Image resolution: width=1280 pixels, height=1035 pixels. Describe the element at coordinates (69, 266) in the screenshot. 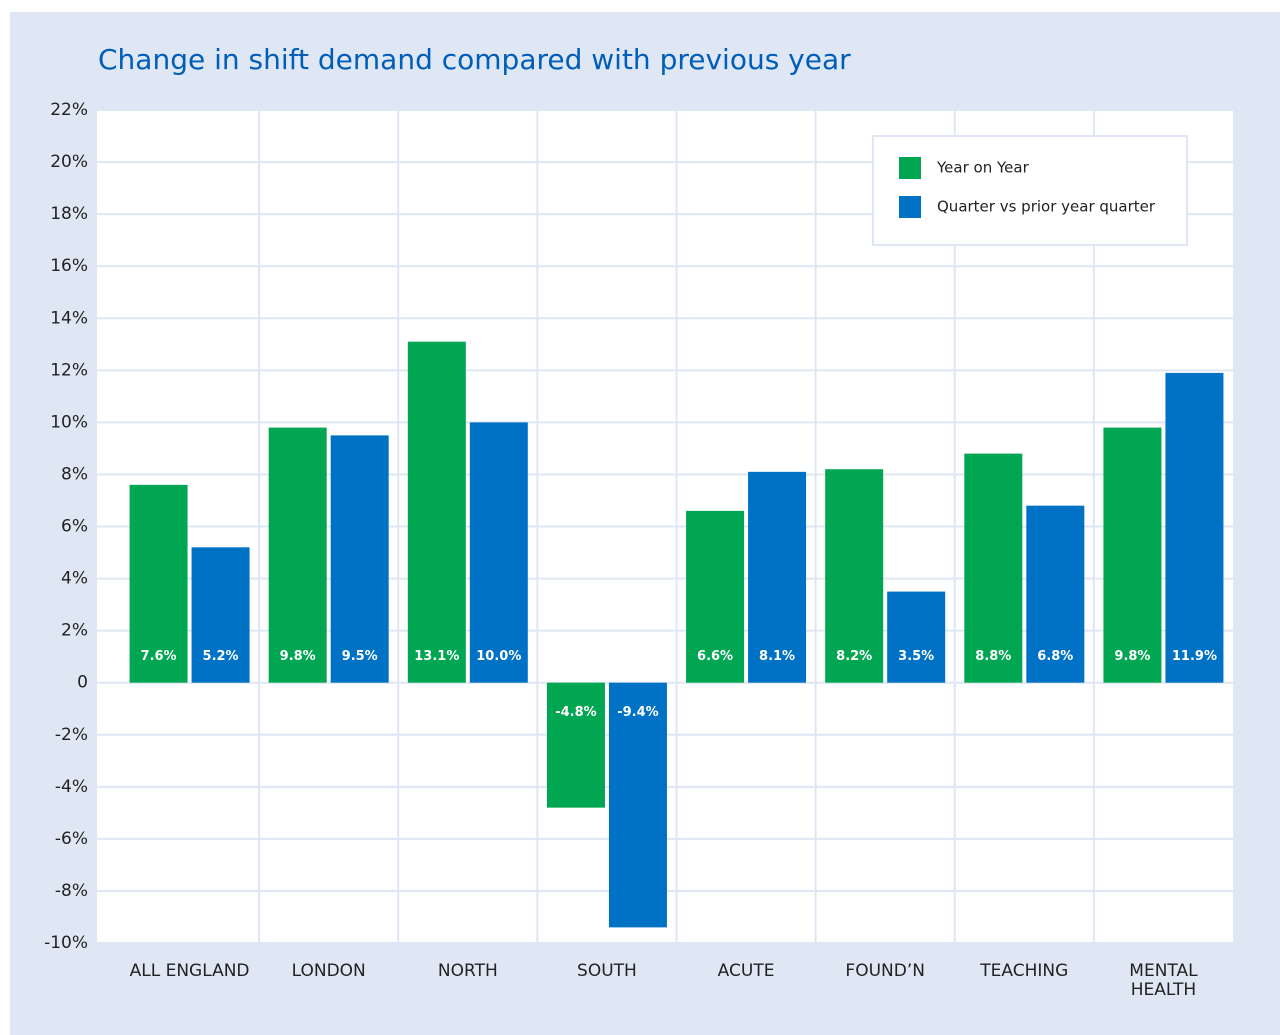

I see `y-tick-label: 16%` at that location.